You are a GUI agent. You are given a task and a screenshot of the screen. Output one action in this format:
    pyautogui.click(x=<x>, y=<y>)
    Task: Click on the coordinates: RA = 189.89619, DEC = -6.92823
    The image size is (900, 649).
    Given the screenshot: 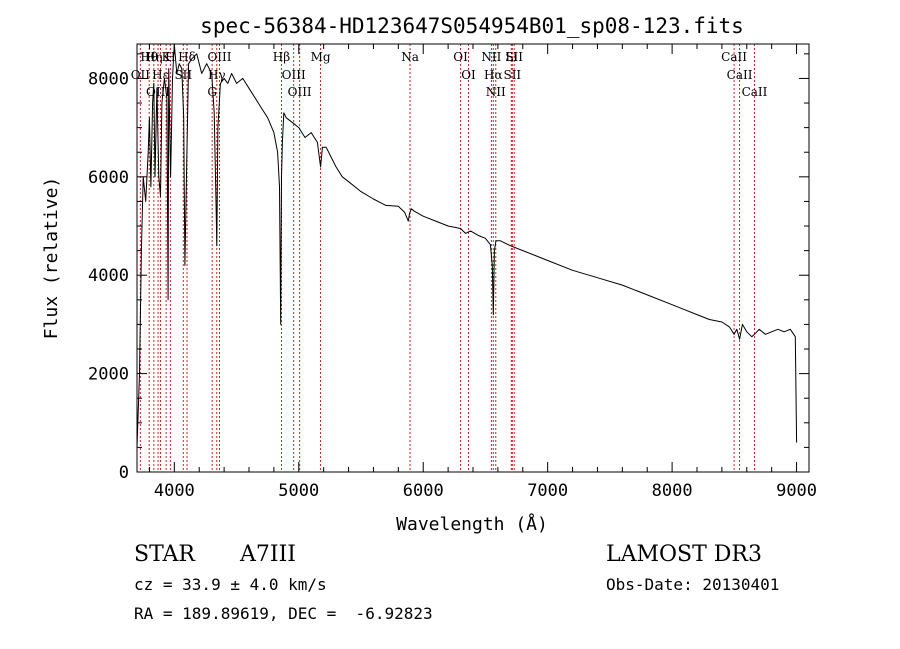 What is the action you would take?
    pyautogui.click(x=283, y=613)
    